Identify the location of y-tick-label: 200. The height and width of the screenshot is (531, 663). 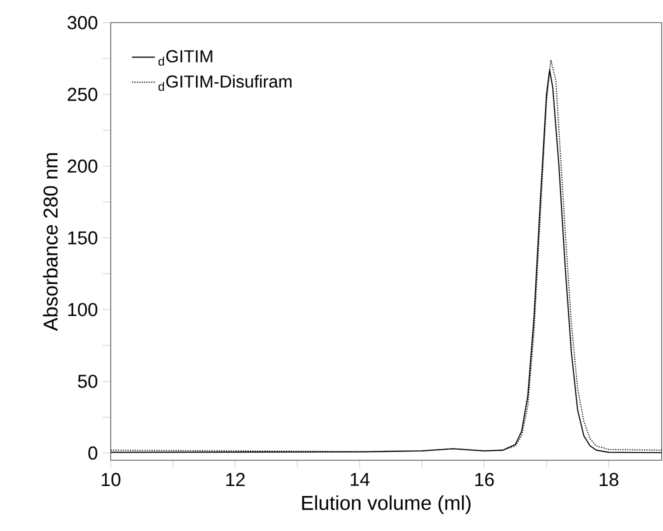
(83, 166).